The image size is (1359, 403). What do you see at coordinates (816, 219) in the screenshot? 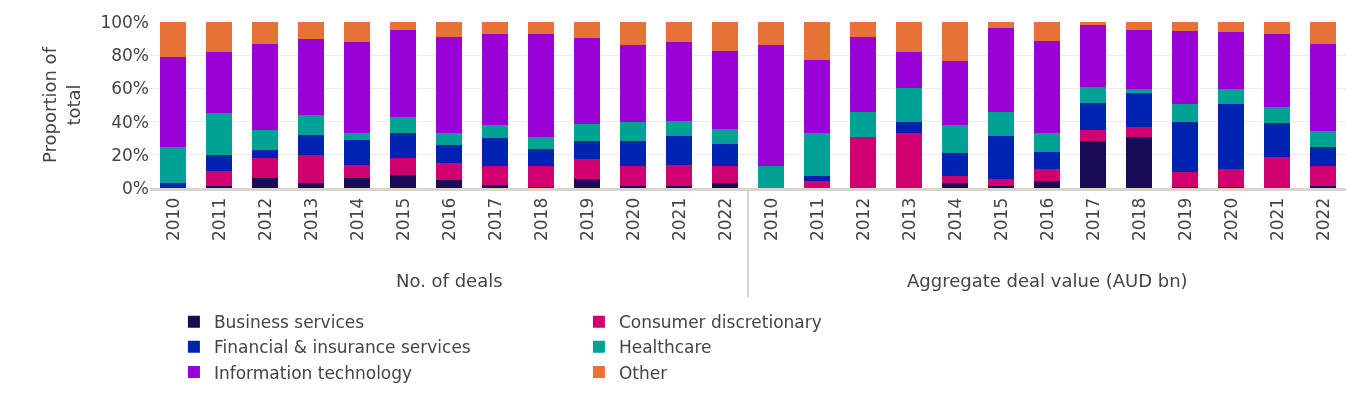
I see `x-tick-label: 2011` at bounding box center [816, 219].